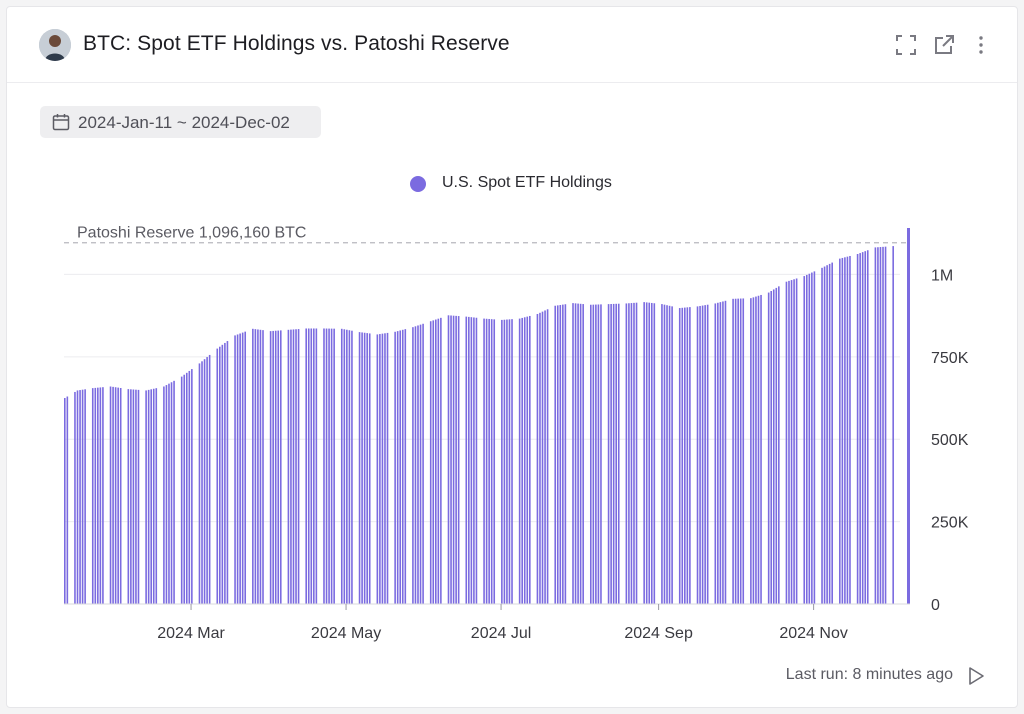 This screenshot has height=714, width=1024. What do you see at coordinates (55, 45) in the screenshot?
I see `avatar` at bounding box center [55, 45].